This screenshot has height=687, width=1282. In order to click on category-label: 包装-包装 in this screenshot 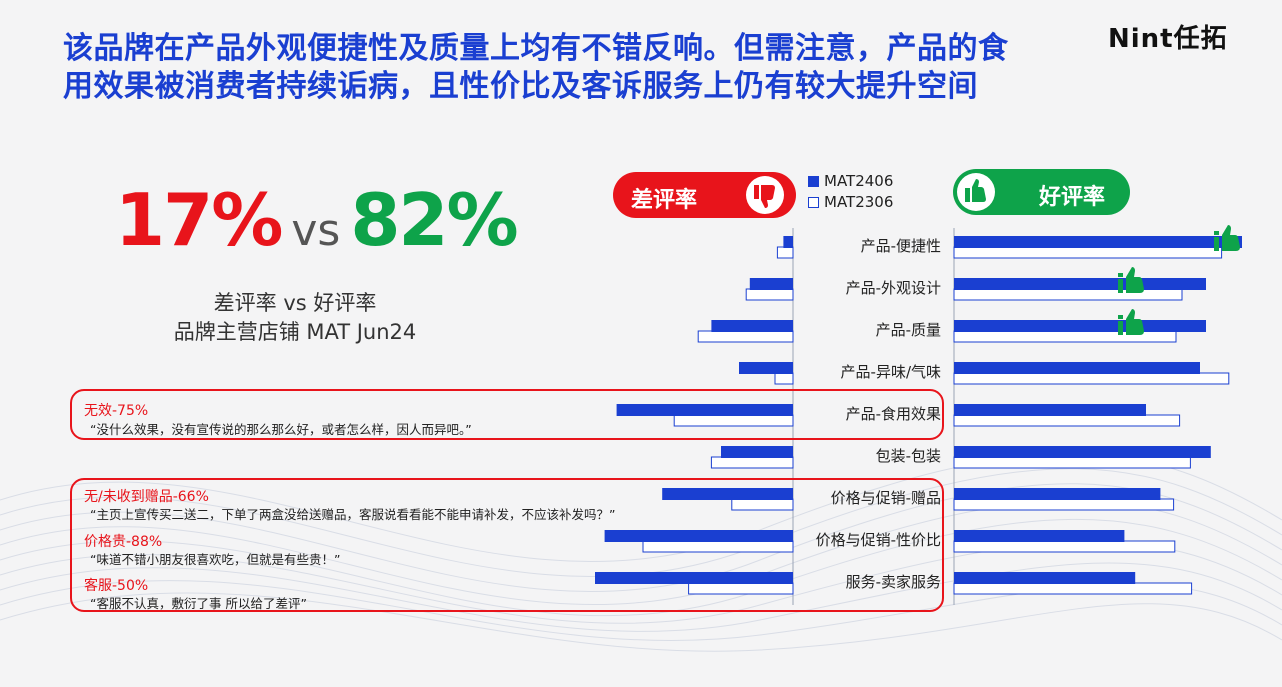, I will do `click(908, 456)`.